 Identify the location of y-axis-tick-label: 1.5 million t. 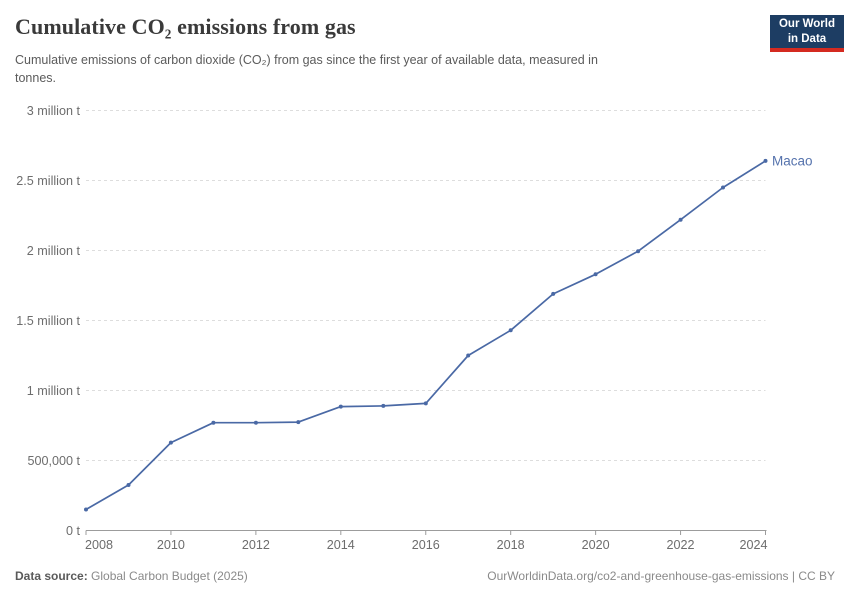
(48, 321).